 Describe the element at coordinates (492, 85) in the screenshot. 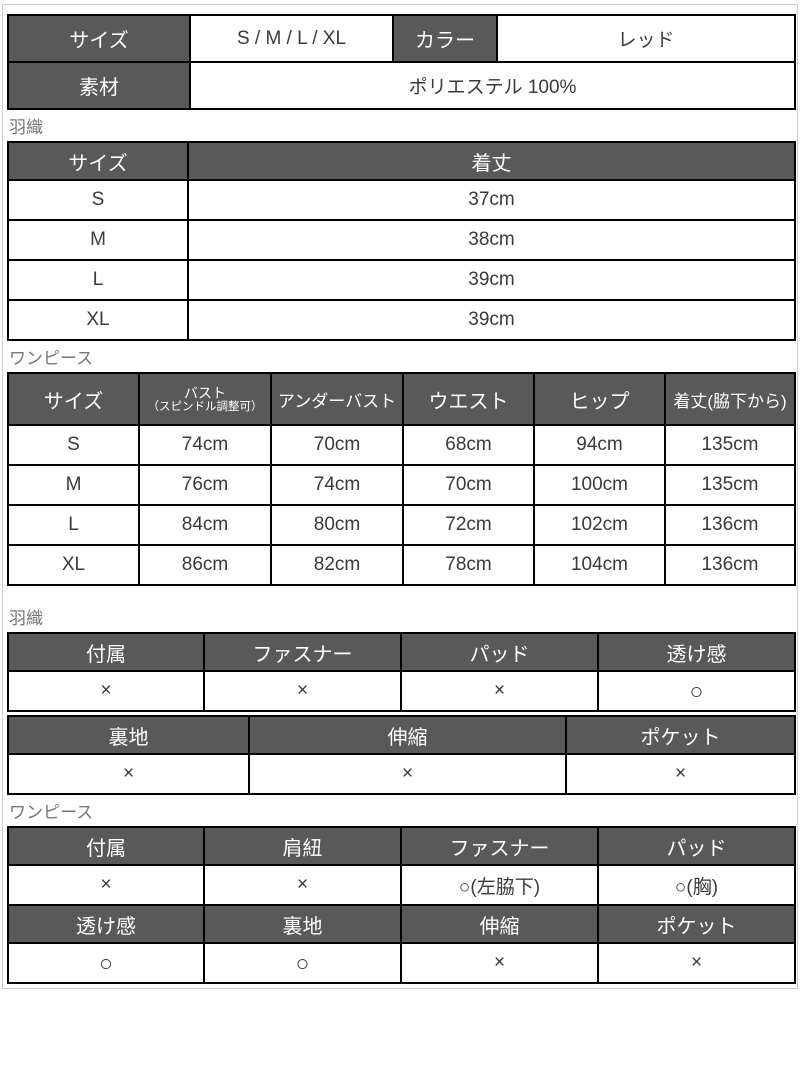

I see `material-value-cell: ポリエステル 100%` at that location.